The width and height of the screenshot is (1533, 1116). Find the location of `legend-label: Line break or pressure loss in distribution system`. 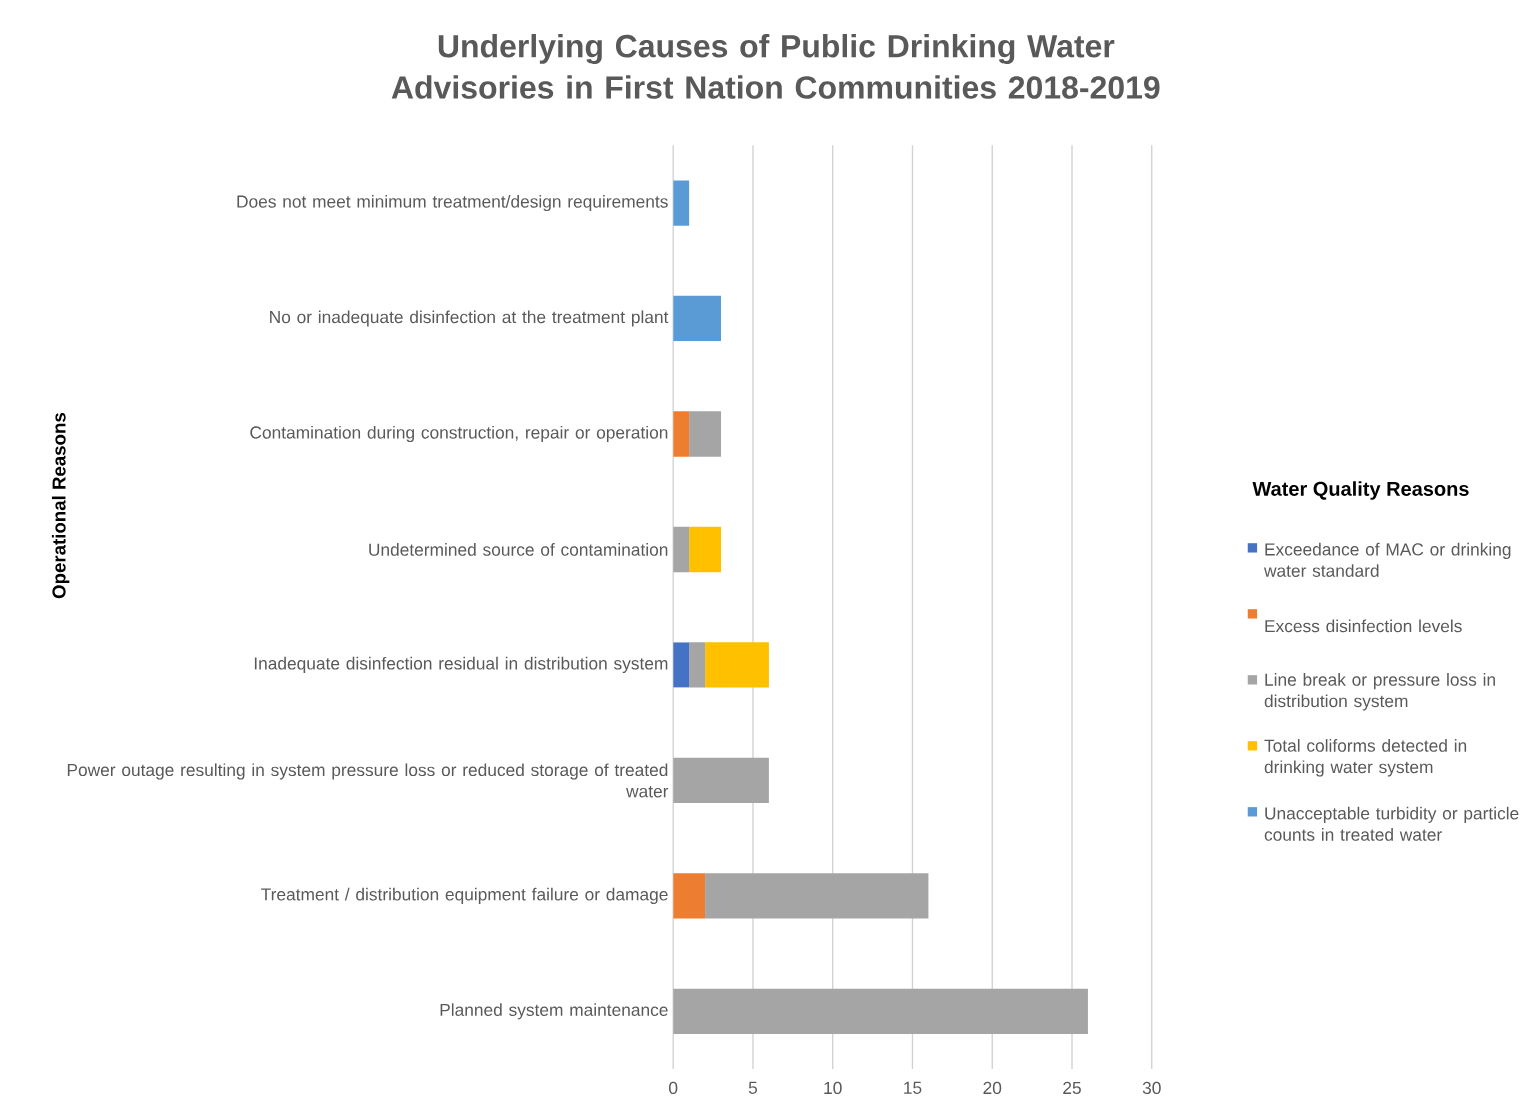

legend-label: Line break or pressure loss in distribution system is located at coordinates (1379, 692).